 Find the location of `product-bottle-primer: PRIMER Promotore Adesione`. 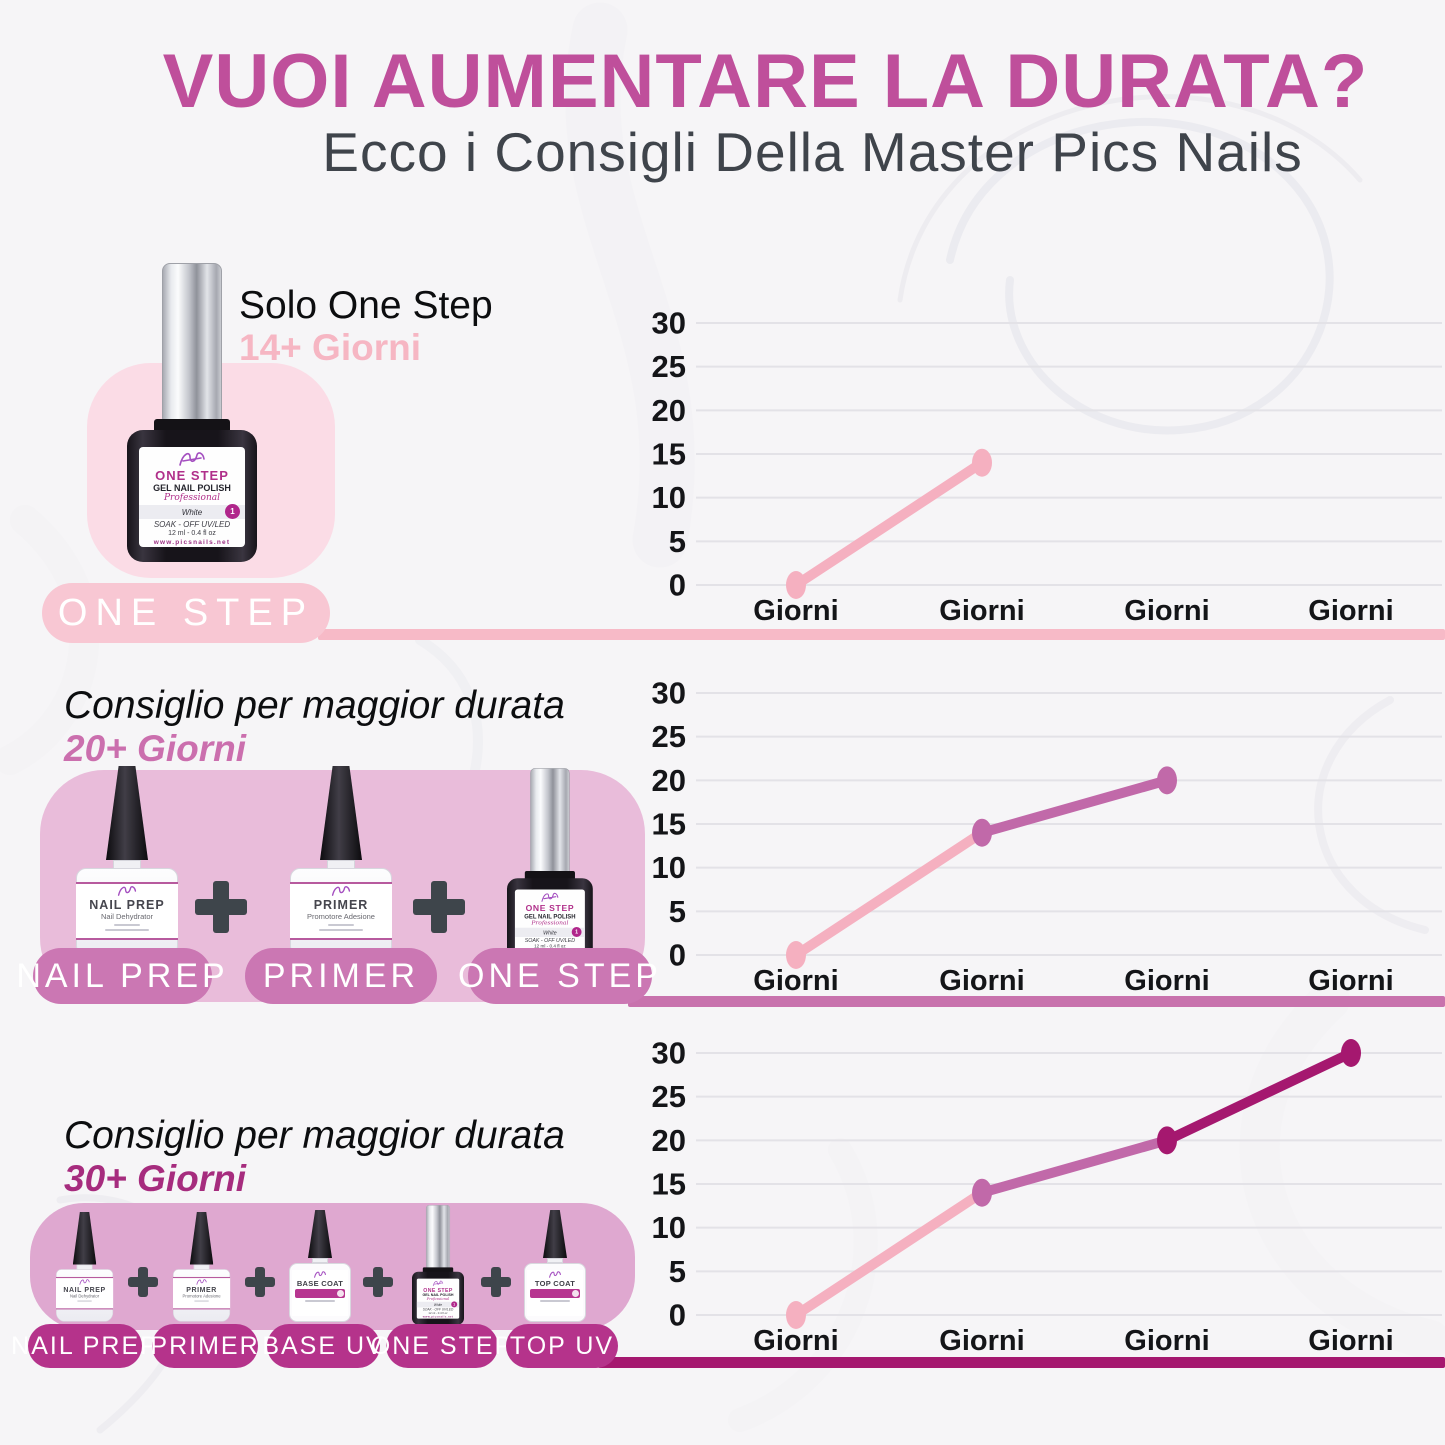

product-bottle-primer: PRIMER Promotore Adesione is located at coordinates (341, 864).